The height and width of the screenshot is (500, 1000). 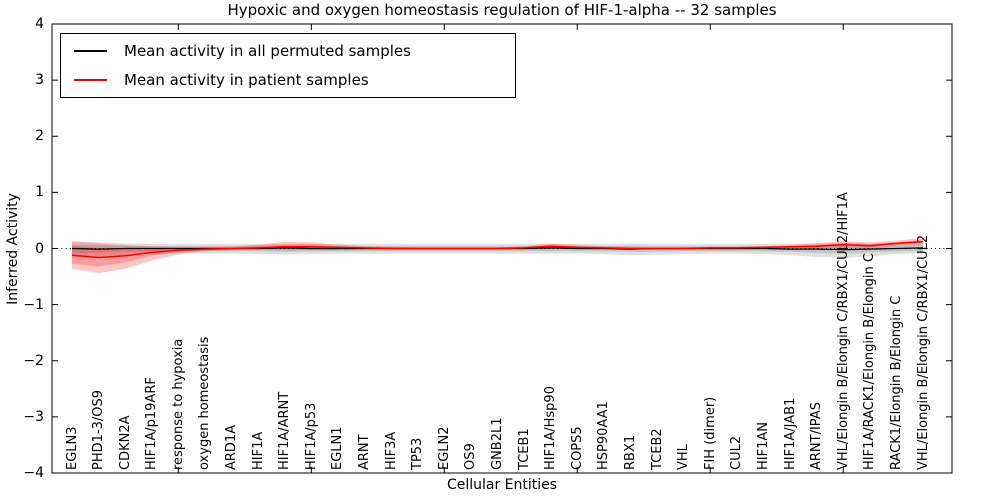 What do you see at coordinates (39, 192) in the screenshot?
I see `y-tick-label: 1` at bounding box center [39, 192].